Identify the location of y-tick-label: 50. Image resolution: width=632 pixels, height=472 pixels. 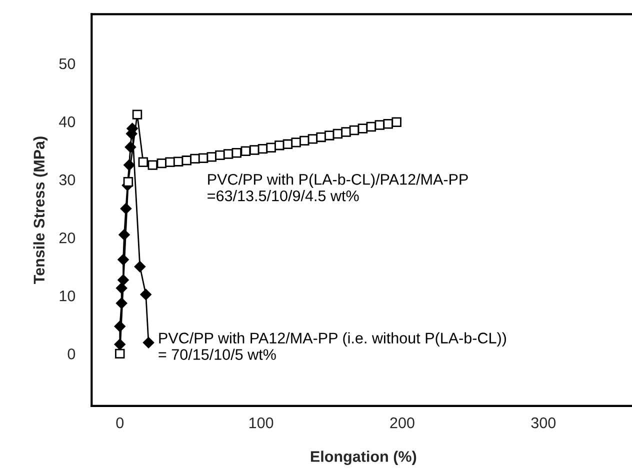
(67, 64).